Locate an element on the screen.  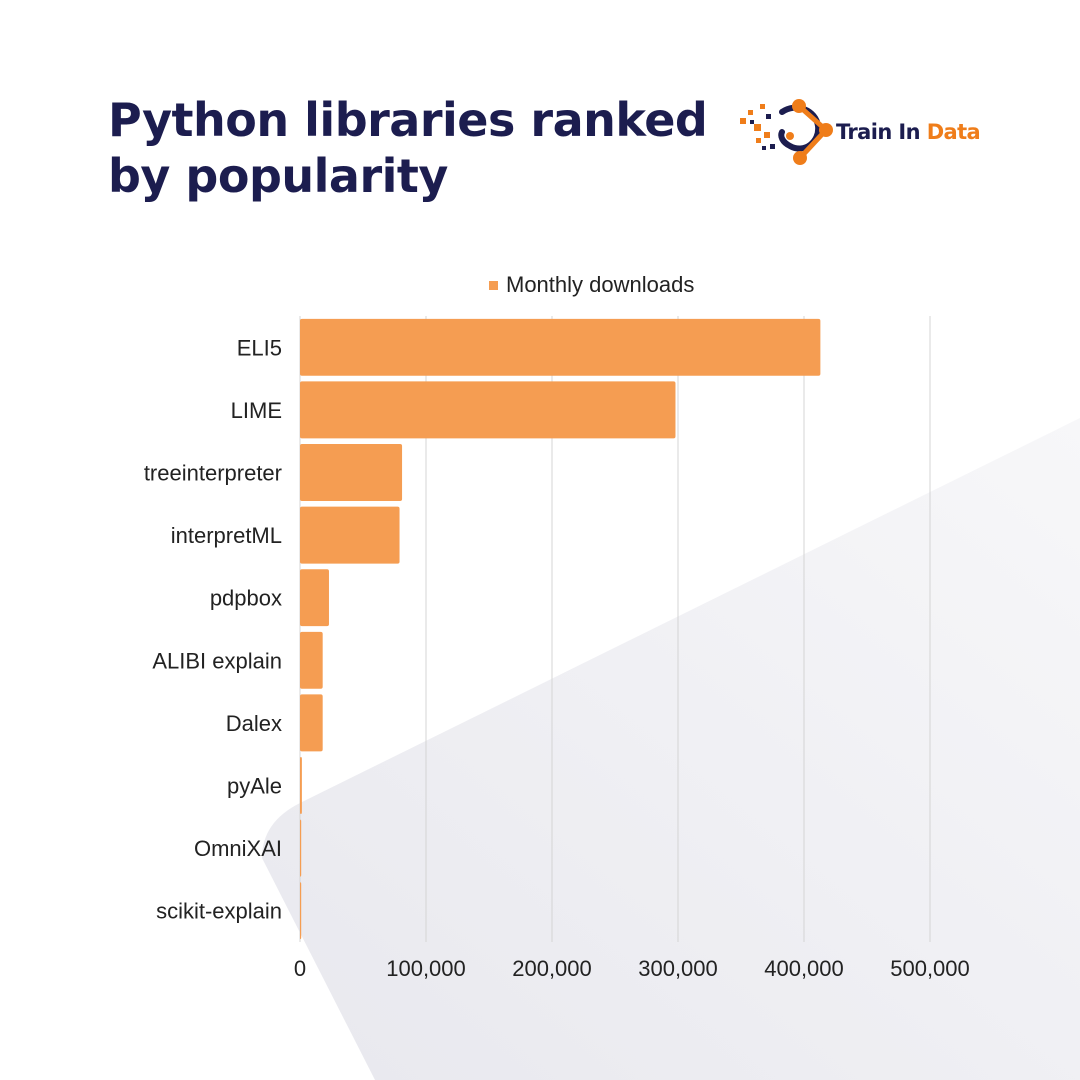
legend: Monthly downloads is located at coordinates (591, 284).